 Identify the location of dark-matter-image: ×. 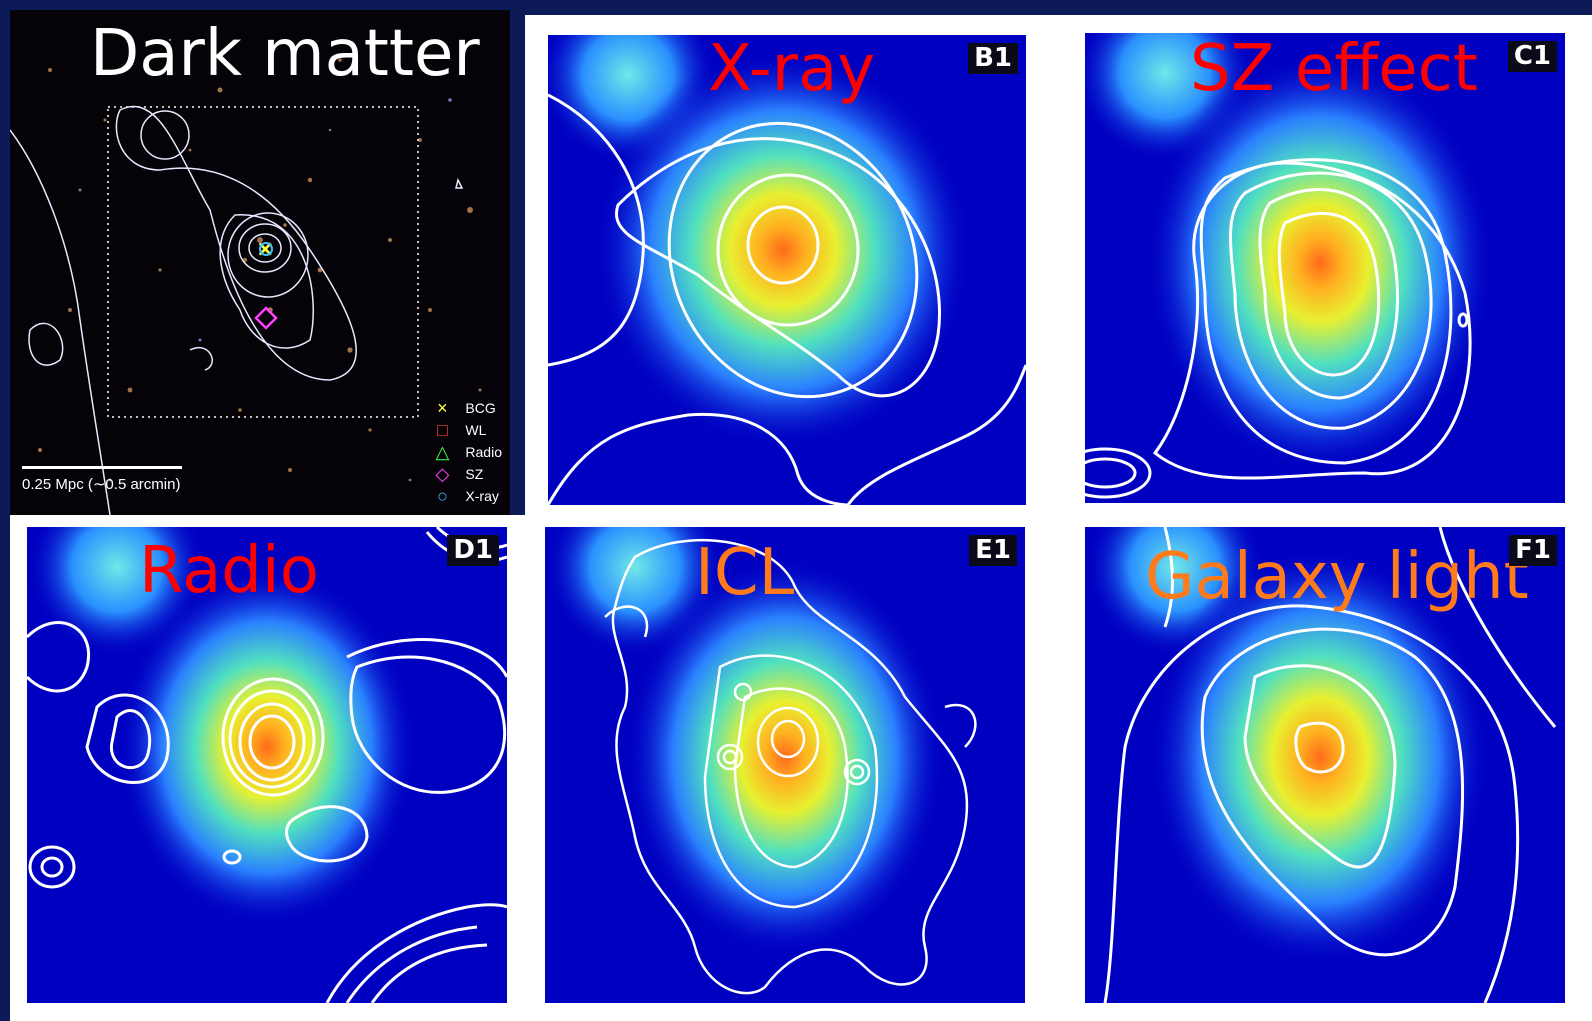
(246, 276).